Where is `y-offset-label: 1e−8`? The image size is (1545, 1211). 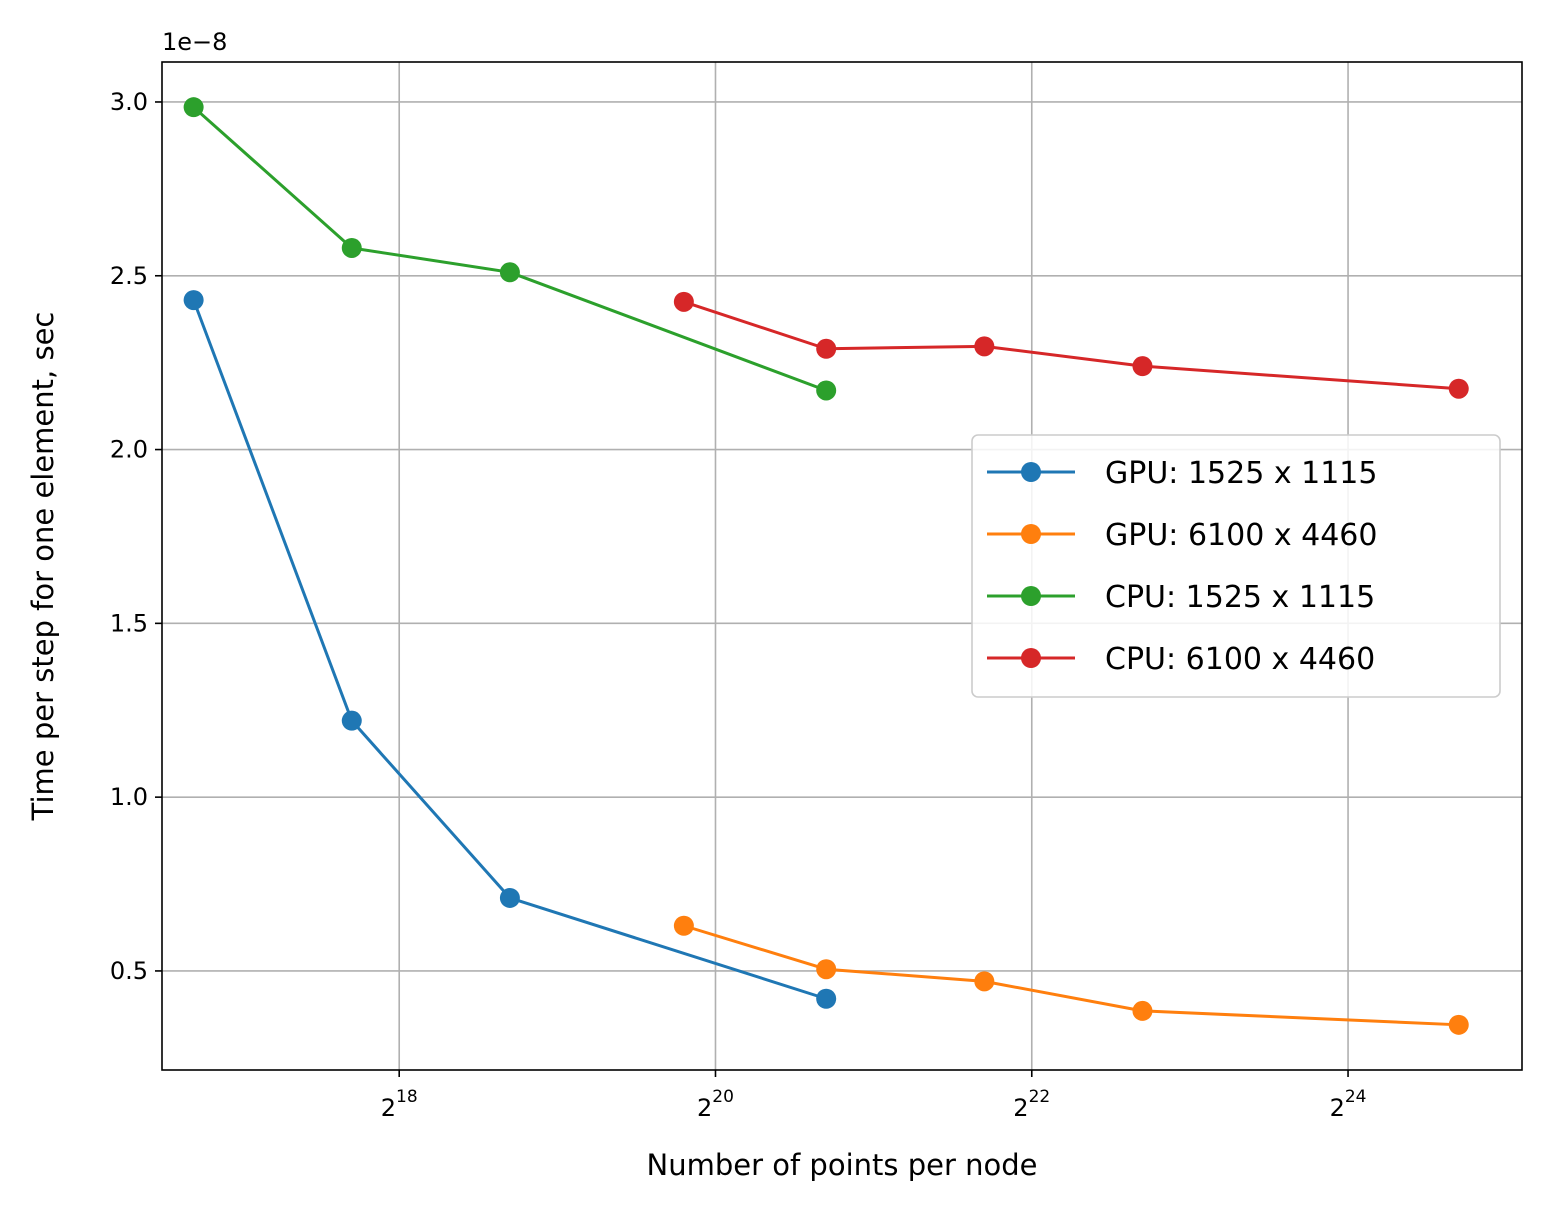
y-offset-label: 1e−8 is located at coordinates (194, 42).